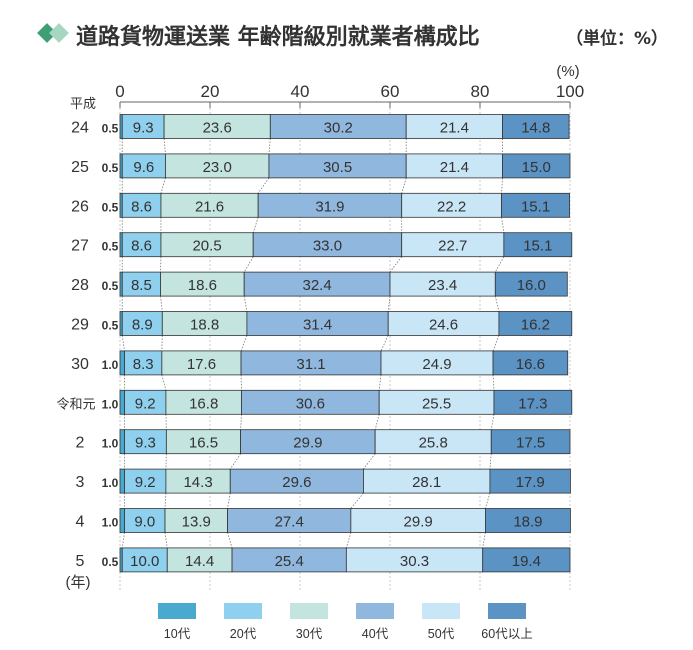 The width and height of the screenshot is (693, 650). I want to click on legend-label: 50代, so click(441, 634).